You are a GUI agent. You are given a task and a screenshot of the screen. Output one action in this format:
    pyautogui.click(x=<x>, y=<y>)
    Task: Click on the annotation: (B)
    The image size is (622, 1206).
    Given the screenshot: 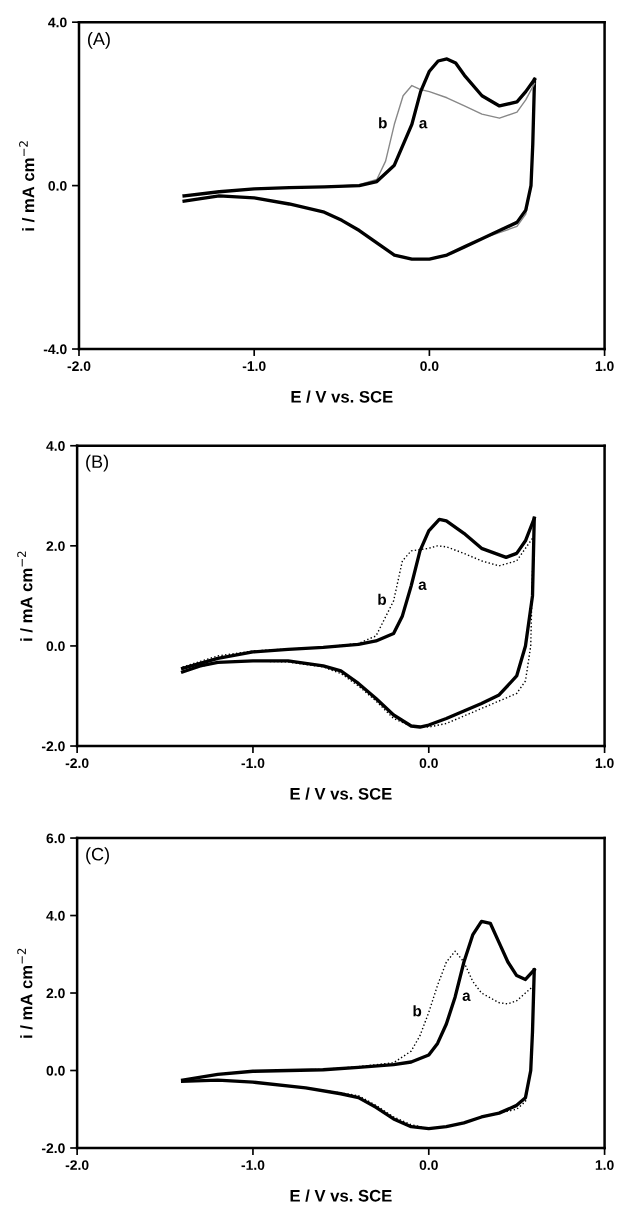 What is the action you would take?
    pyautogui.click(x=97, y=463)
    